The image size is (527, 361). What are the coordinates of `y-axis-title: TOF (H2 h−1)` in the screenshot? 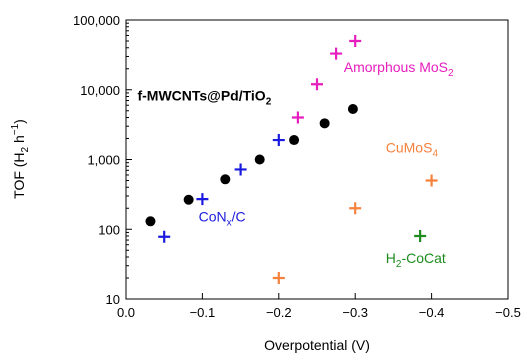 It's located at (20, 159).